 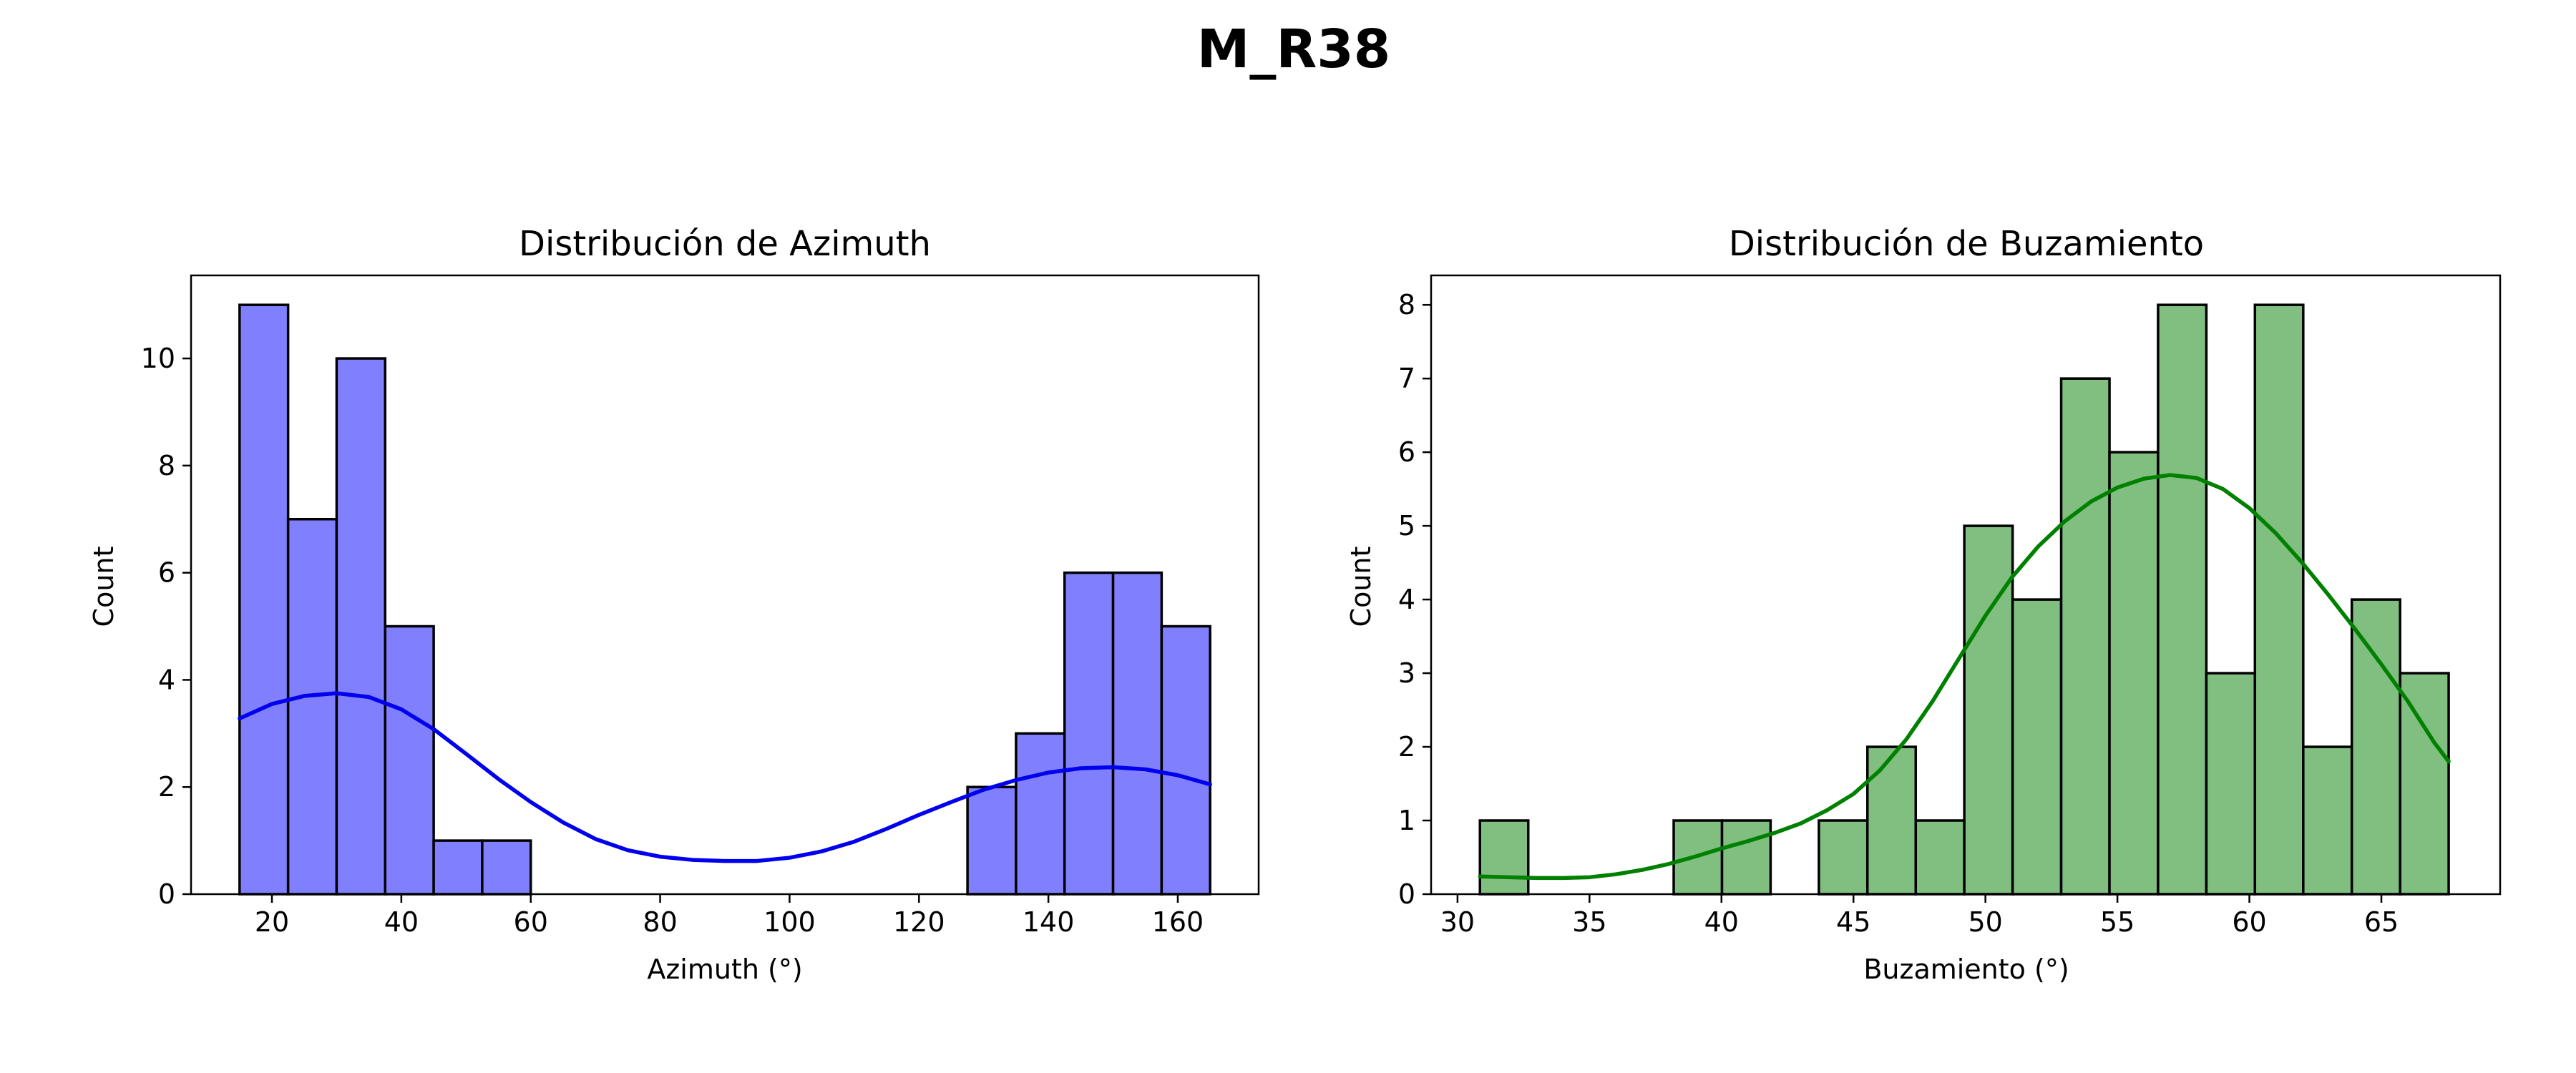 What do you see at coordinates (1966, 244) in the screenshot?
I see `chart-title: Distribución de Buzamiento` at bounding box center [1966, 244].